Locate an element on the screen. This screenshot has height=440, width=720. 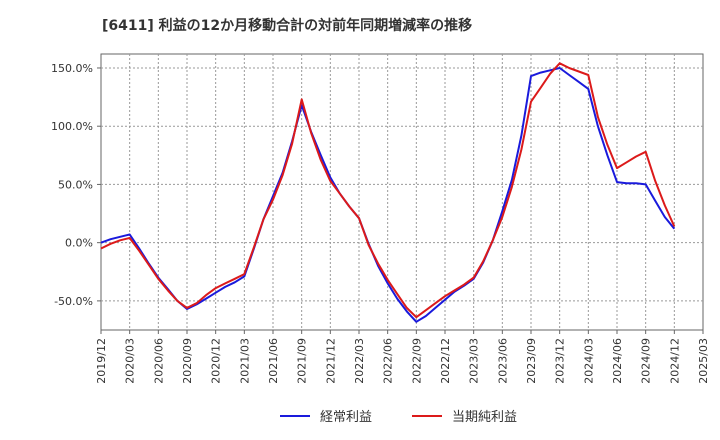
x-tick-label: 2023/06 is located at coordinates (502, 361).